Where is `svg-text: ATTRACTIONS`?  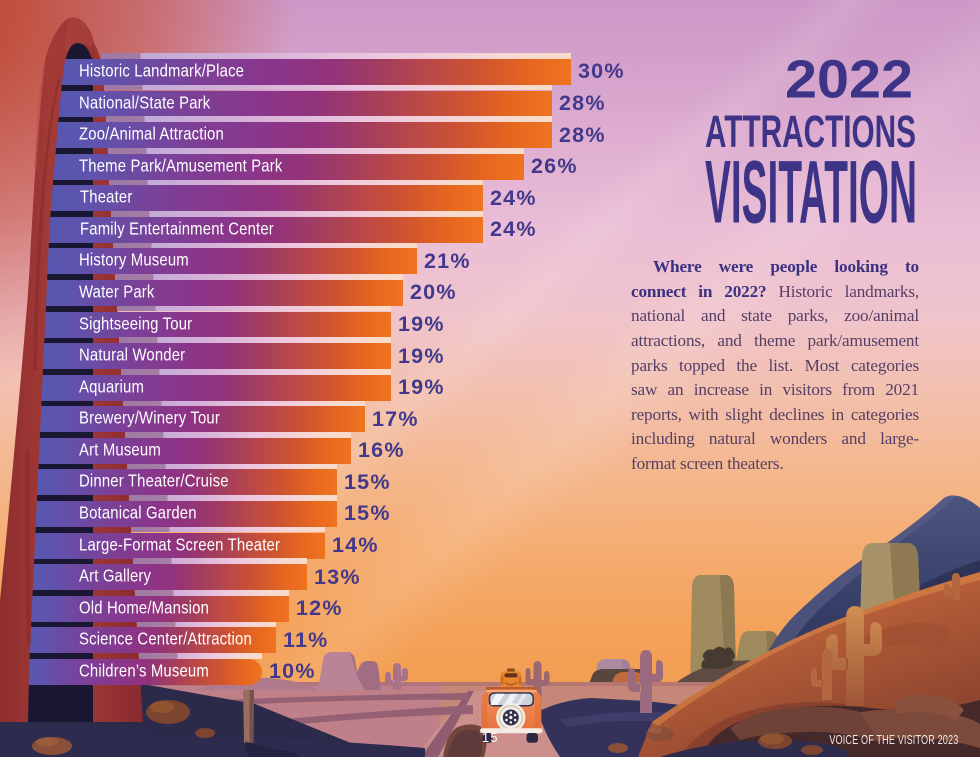 svg-text: ATTRACTIONS is located at coordinates (810, 131).